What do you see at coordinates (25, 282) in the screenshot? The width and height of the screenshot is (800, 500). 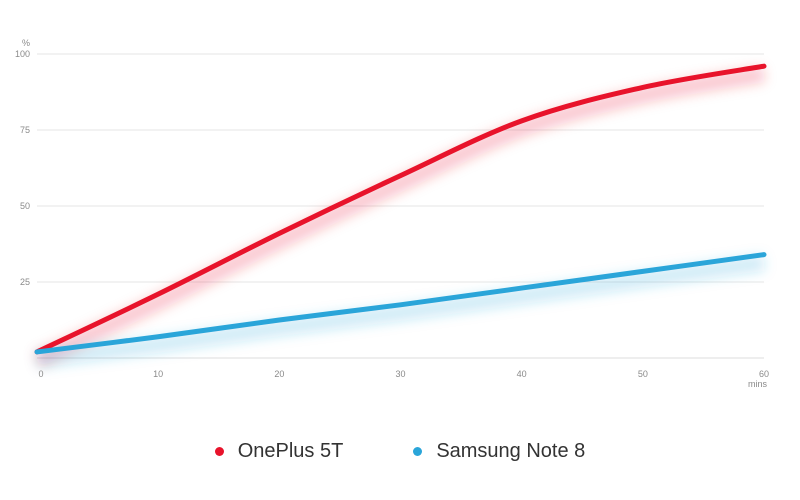 I see `y-tick-label: 25` at bounding box center [25, 282].